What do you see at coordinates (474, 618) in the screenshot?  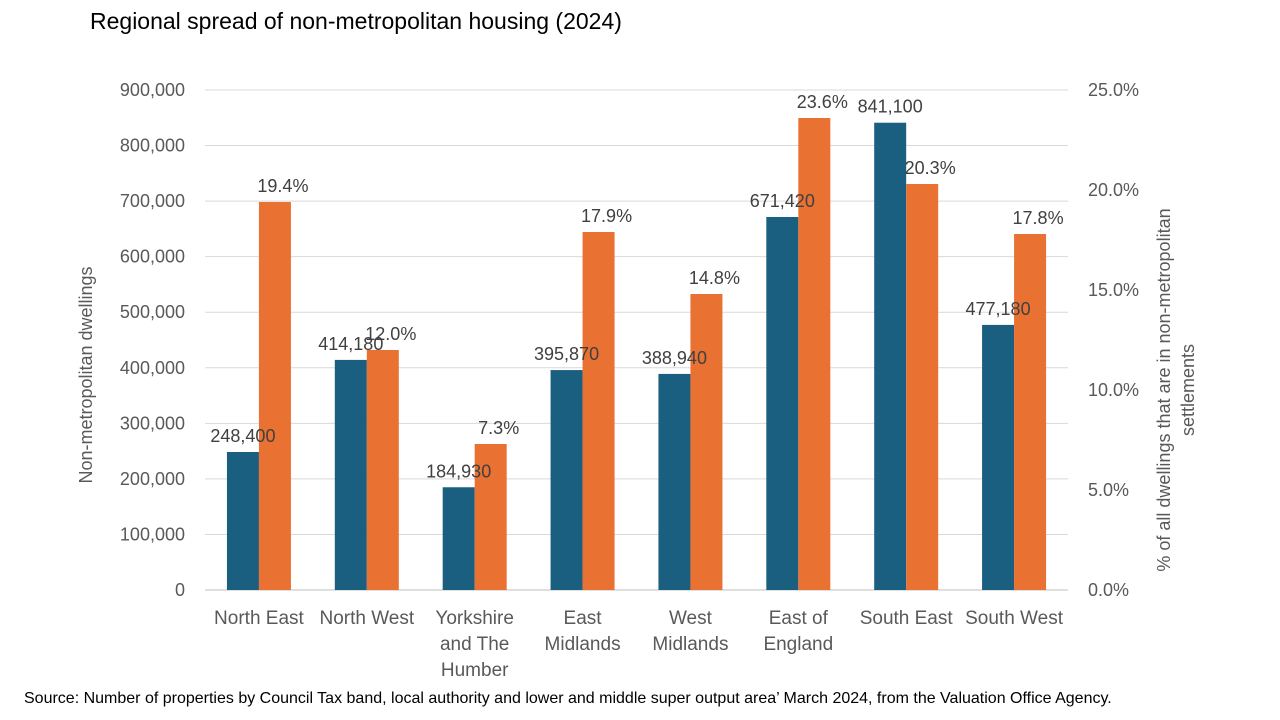 I see `category-label-line: Yorkshire` at bounding box center [474, 618].